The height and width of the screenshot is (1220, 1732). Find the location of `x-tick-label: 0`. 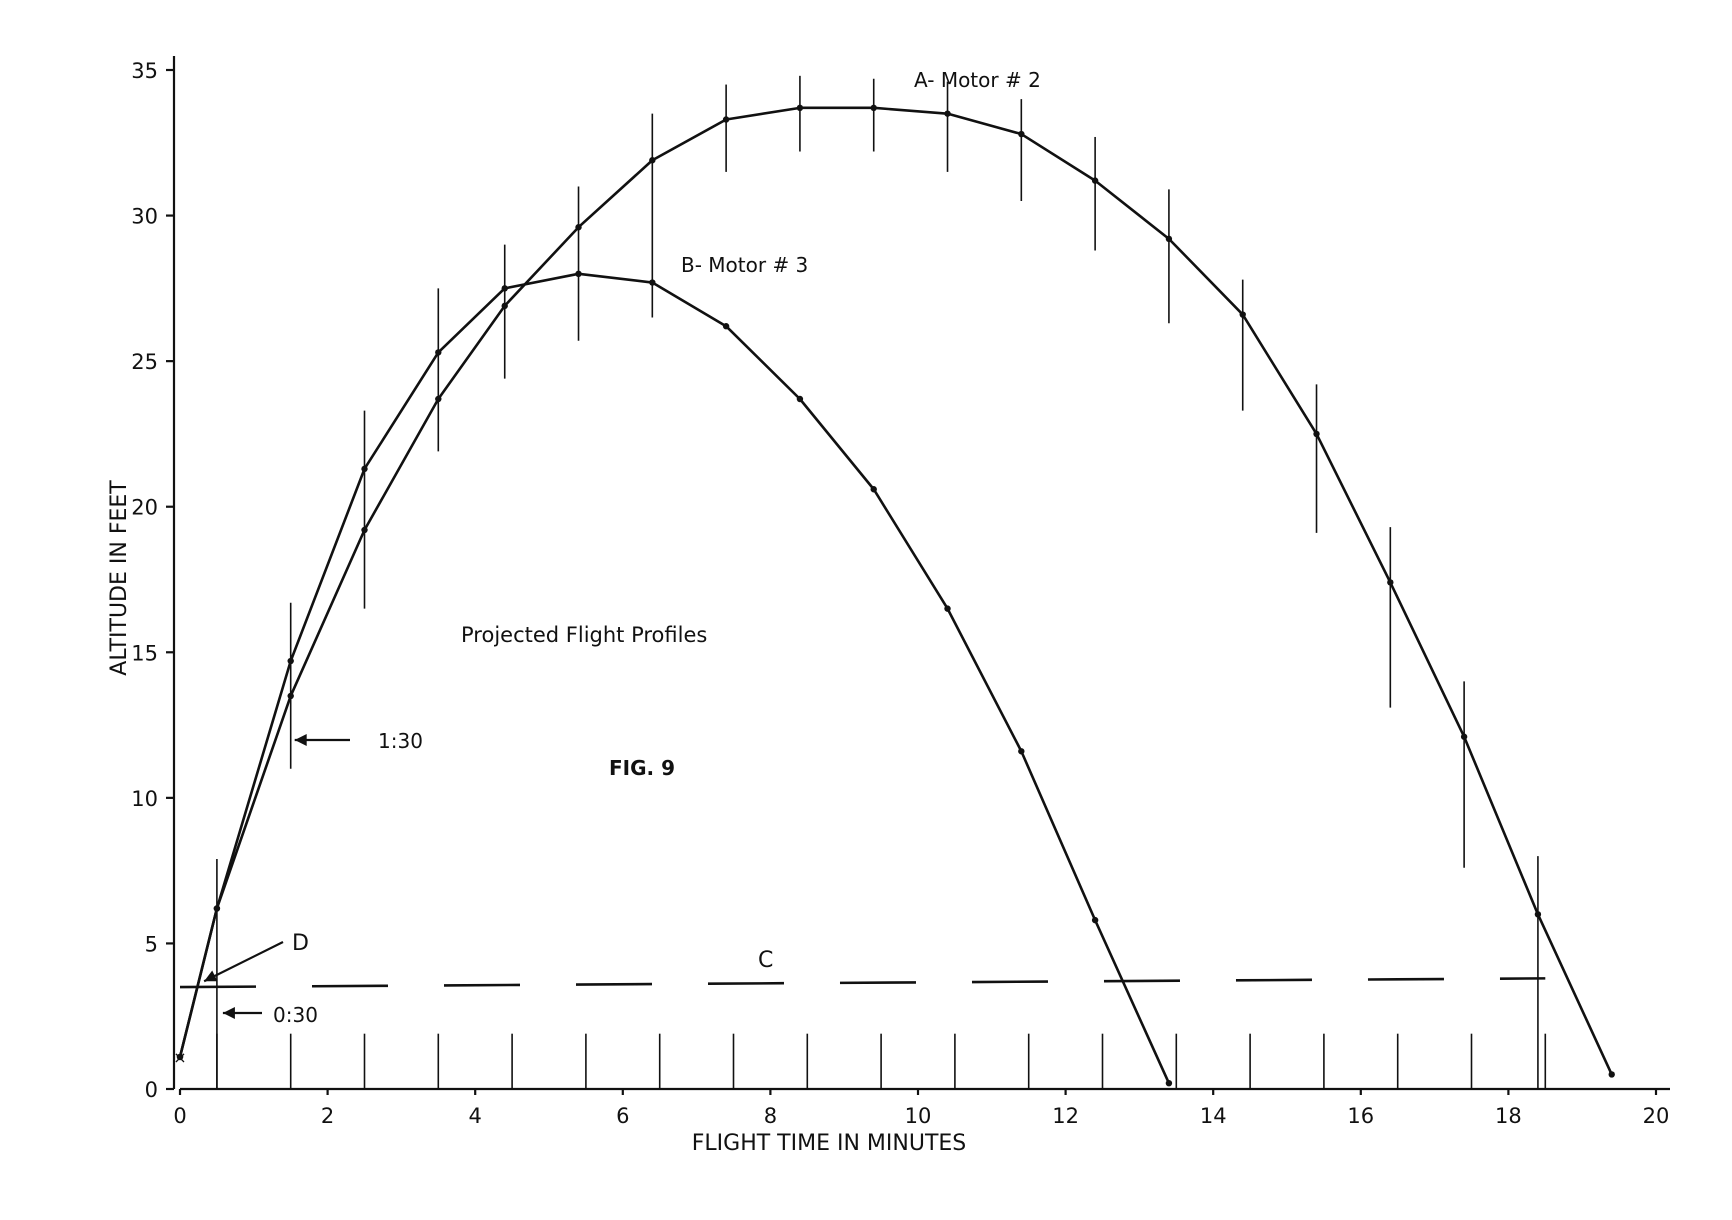

x-tick-label: 0 is located at coordinates (179, 1116).